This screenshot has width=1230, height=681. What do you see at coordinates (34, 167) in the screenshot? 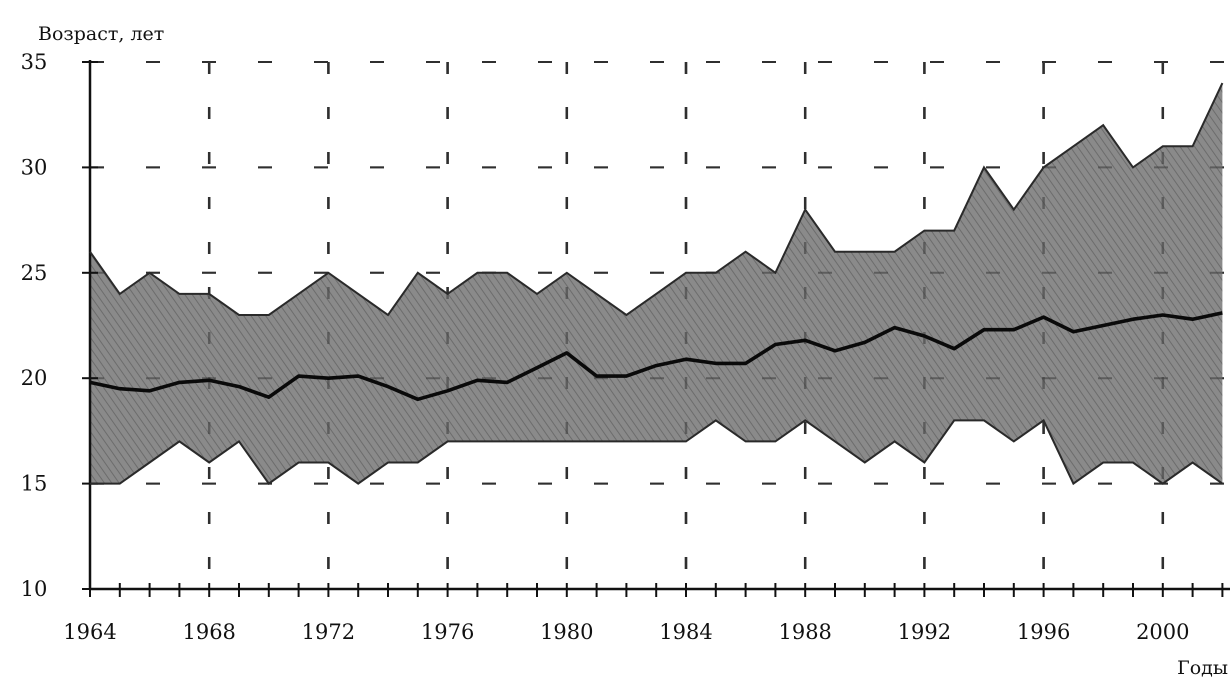
I see `y-tick-label: 30` at bounding box center [34, 167].